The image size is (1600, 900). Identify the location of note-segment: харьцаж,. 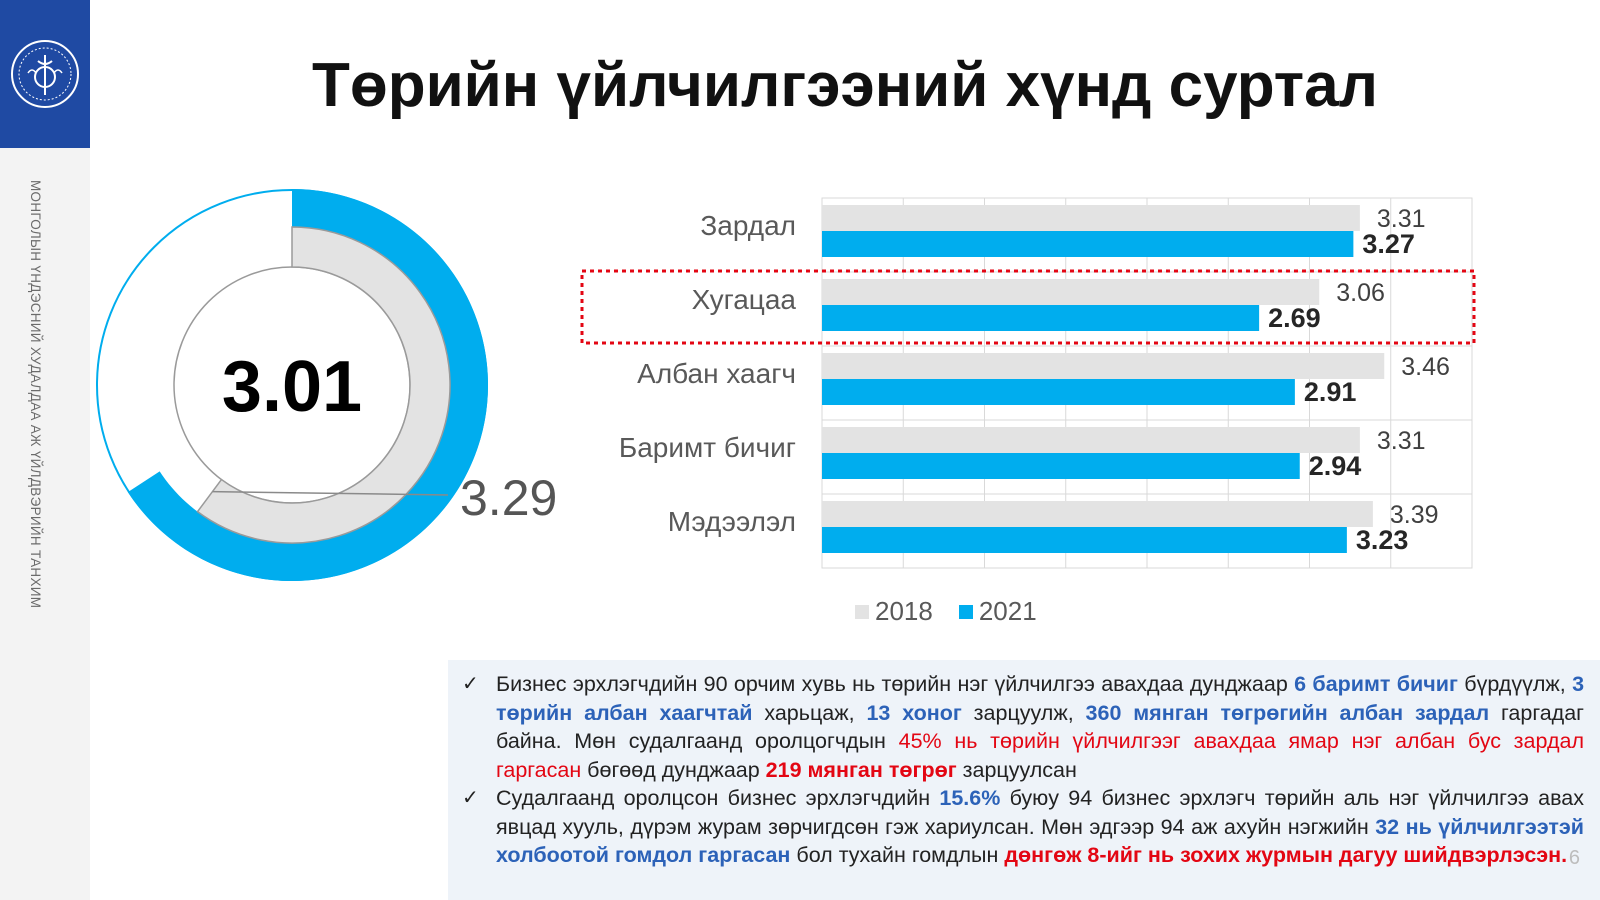
(809, 712).